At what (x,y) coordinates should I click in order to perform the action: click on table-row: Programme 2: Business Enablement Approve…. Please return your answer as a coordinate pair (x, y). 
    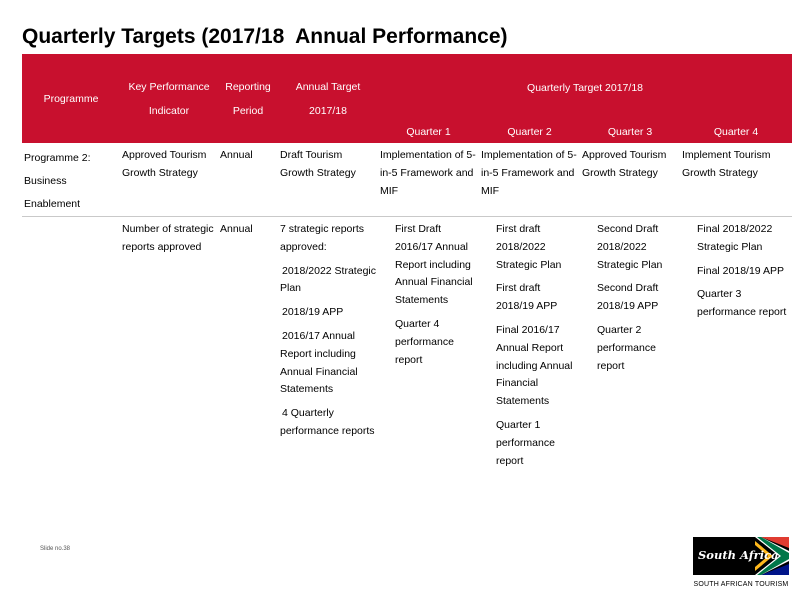
    Looking at the image, I should click on (407, 180).